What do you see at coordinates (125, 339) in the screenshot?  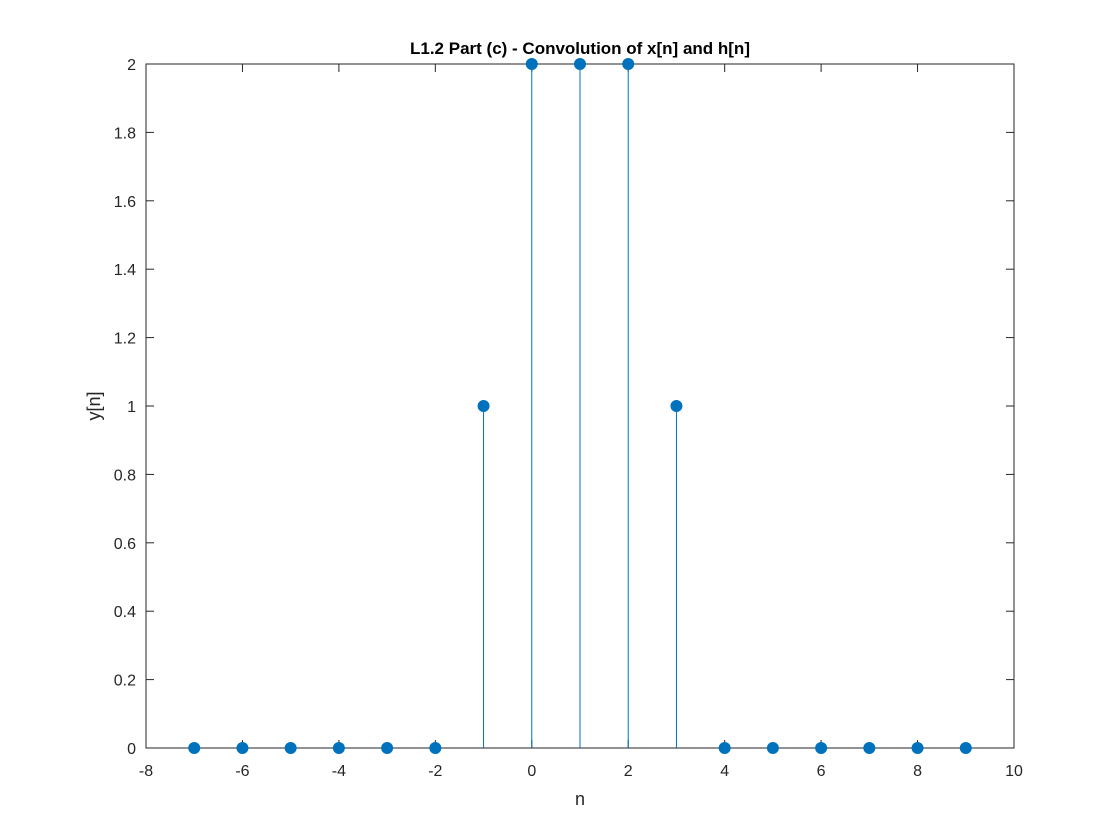 I see `y-tick-label: 1.2` at bounding box center [125, 339].